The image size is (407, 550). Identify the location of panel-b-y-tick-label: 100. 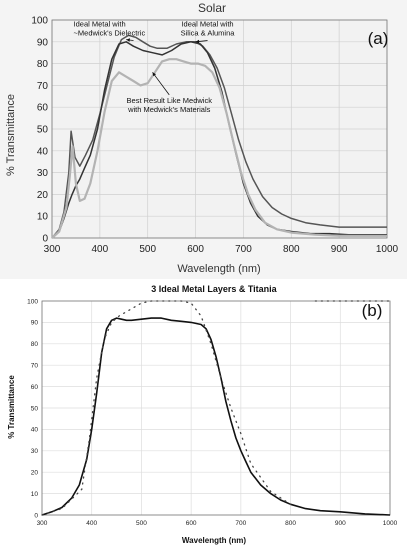
(32, 301).